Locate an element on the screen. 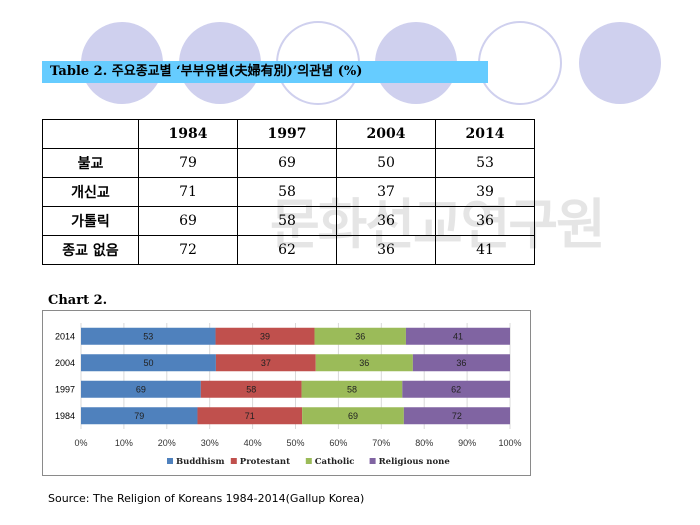  x-tick-label: 10% is located at coordinates (124, 443).